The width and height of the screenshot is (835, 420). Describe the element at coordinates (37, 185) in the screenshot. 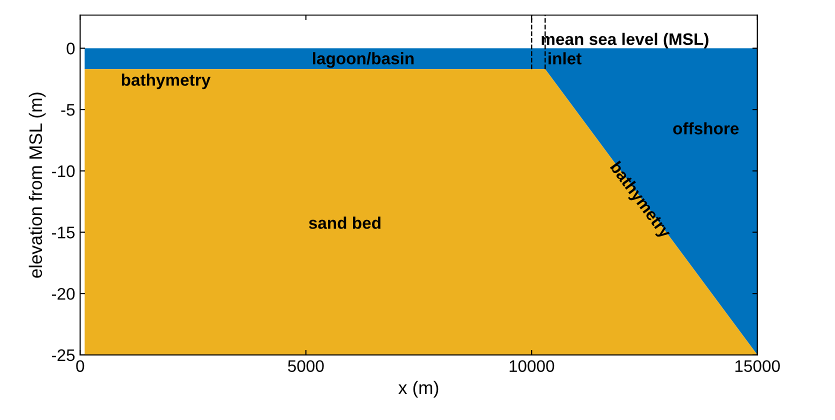

I see `y-axis-title: elevation from MSL (m)` at that location.